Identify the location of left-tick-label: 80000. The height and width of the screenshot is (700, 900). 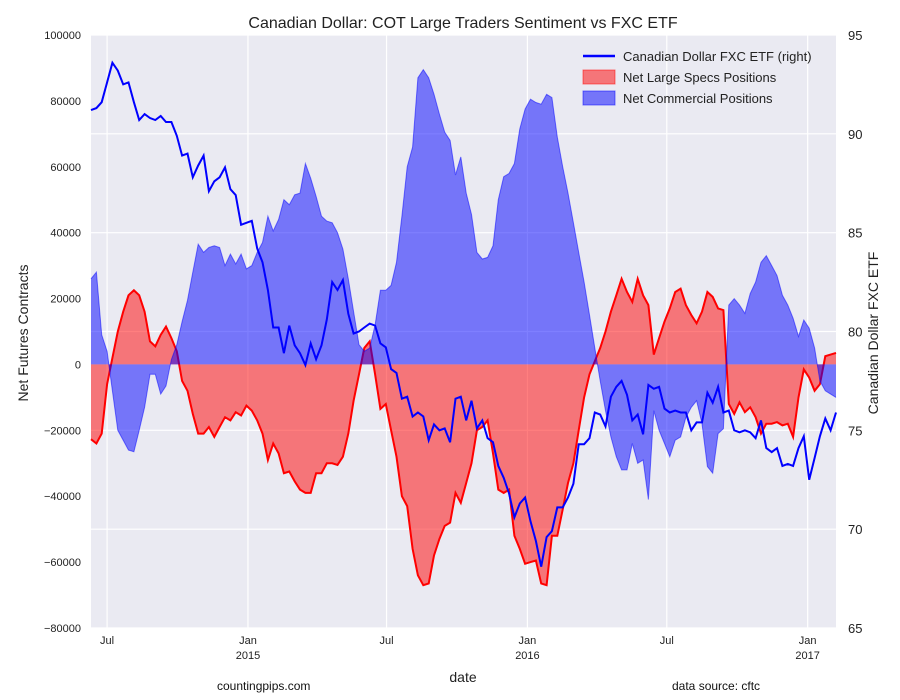
(65, 102).